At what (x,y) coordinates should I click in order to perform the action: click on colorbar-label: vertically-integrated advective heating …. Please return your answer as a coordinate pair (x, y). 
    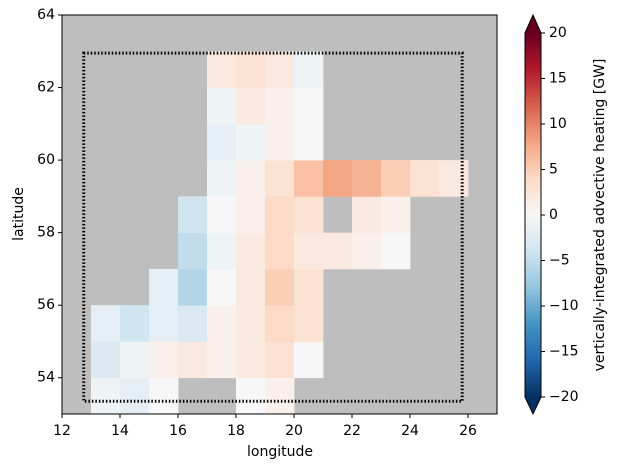
    Looking at the image, I should click on (600, 215).